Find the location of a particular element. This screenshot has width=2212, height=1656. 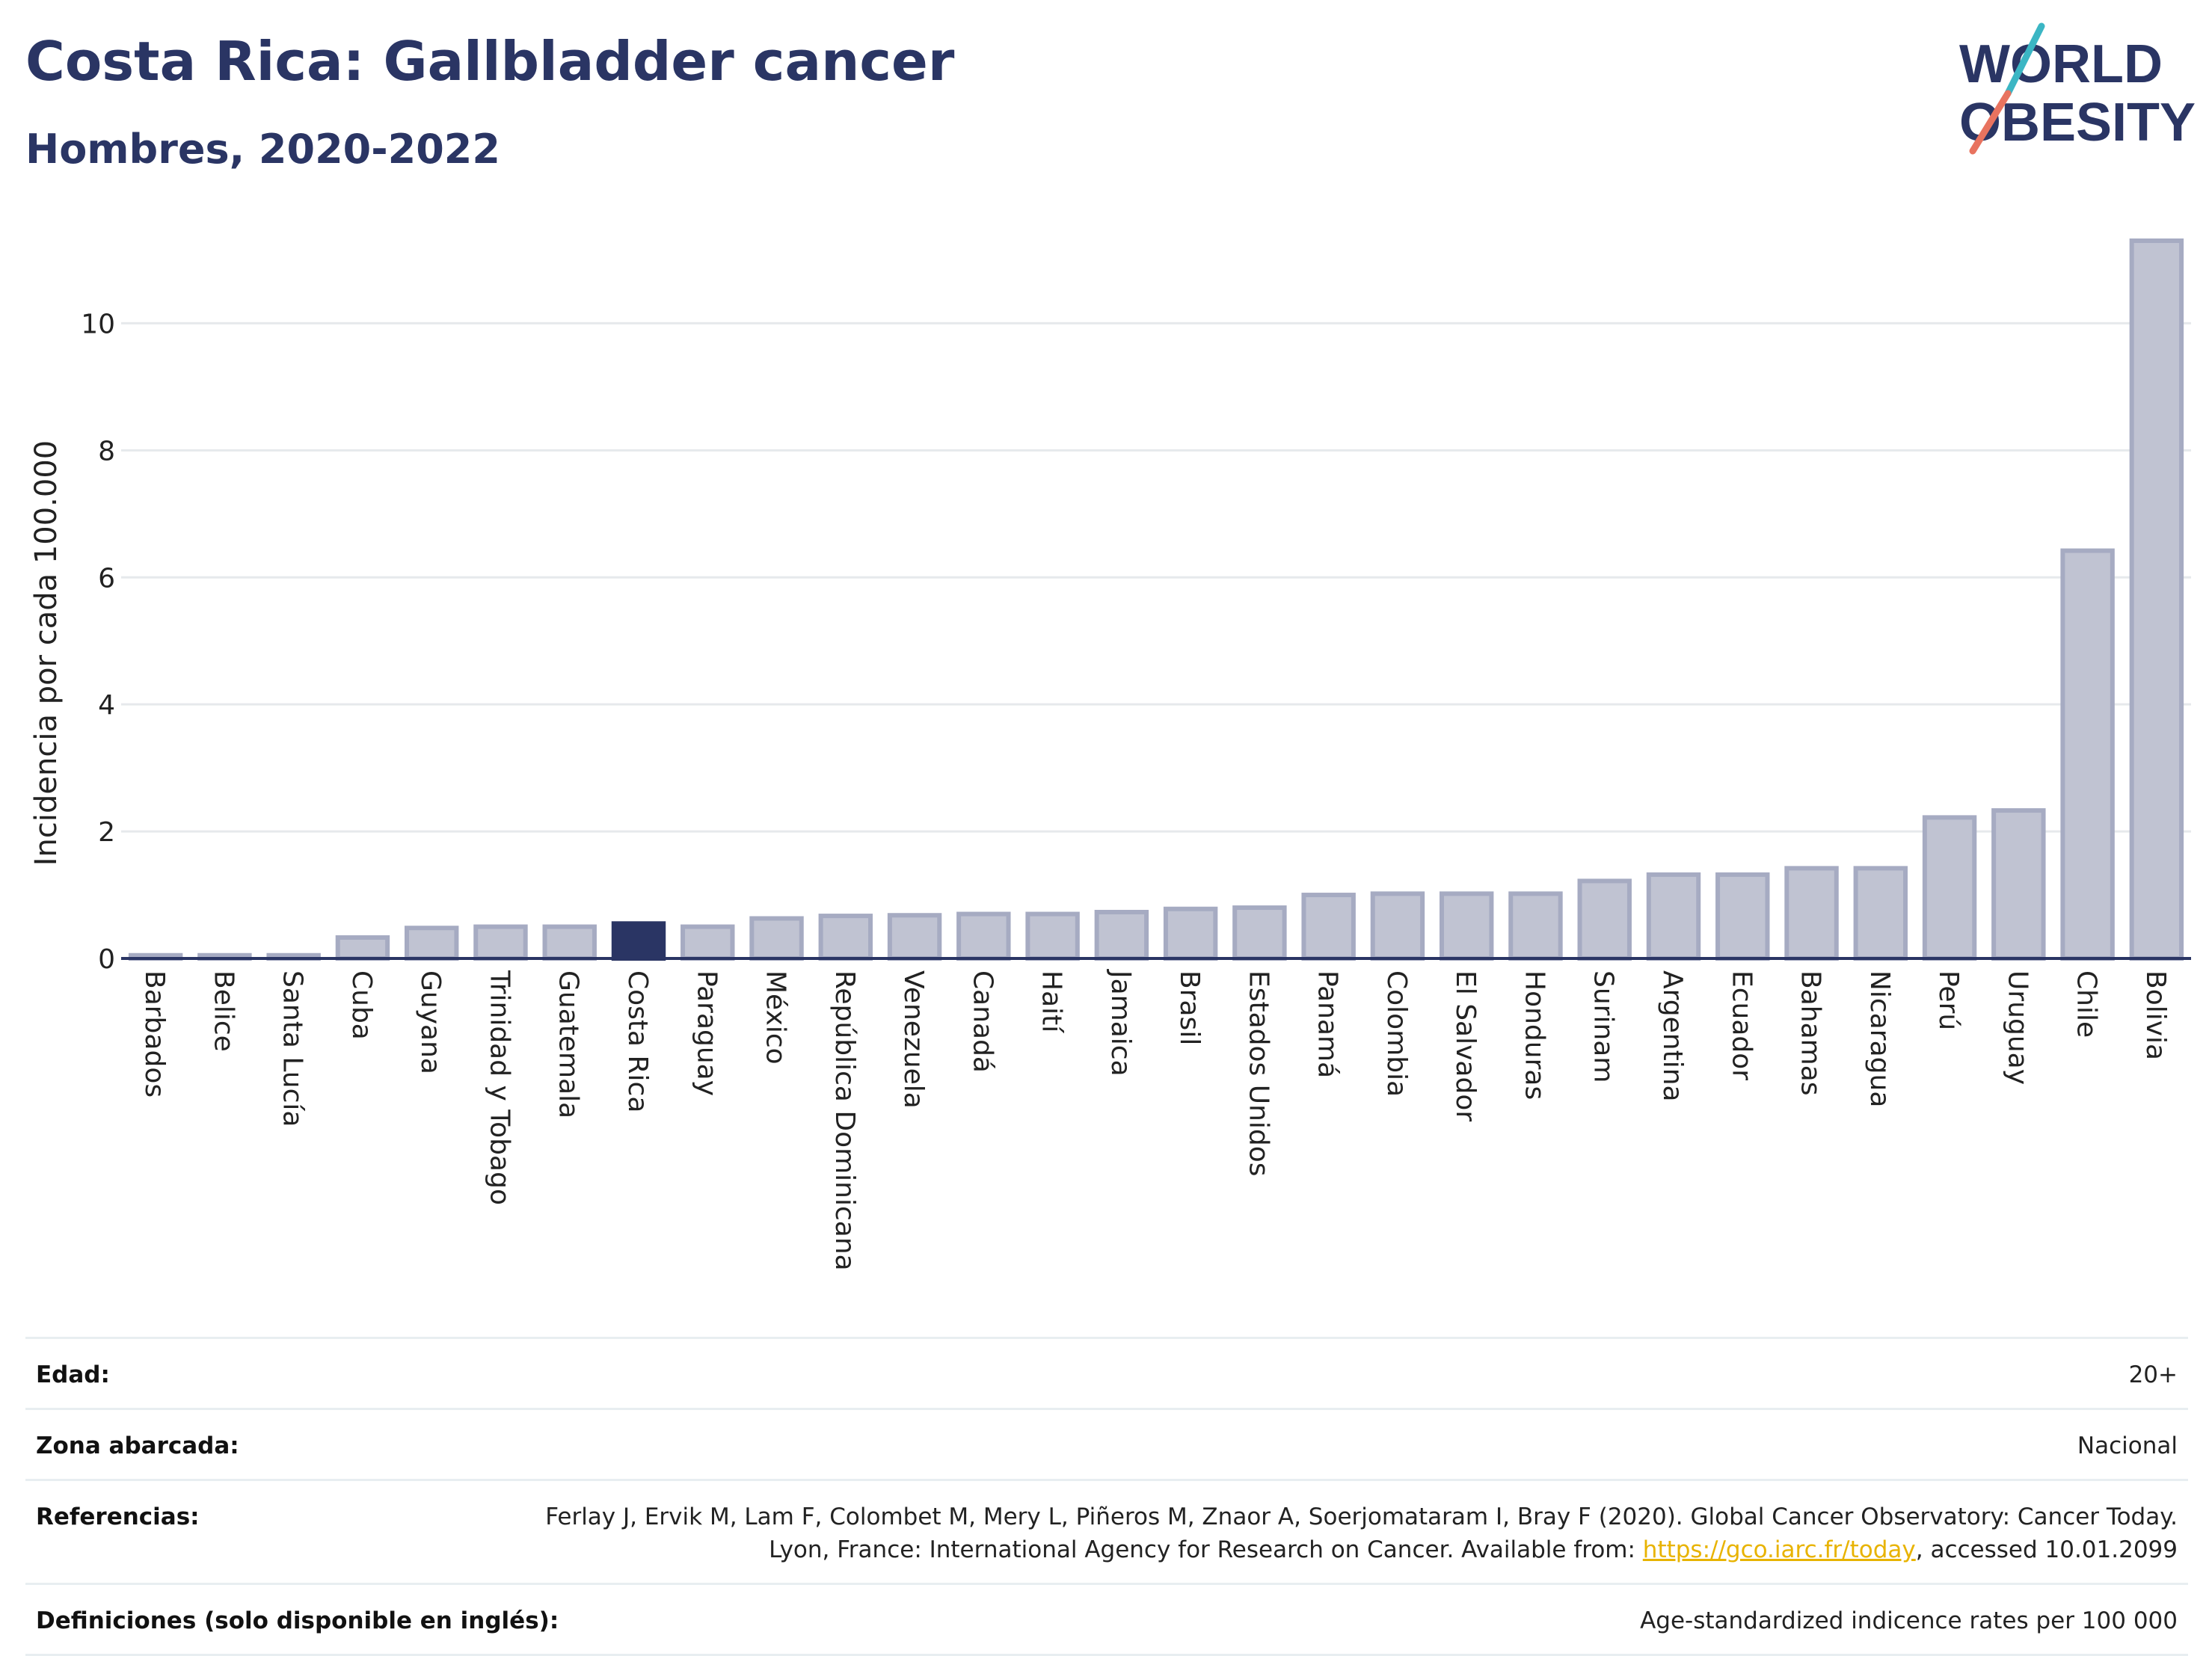

x-tick-label: Perú is located at coordinates (1948, 1000).